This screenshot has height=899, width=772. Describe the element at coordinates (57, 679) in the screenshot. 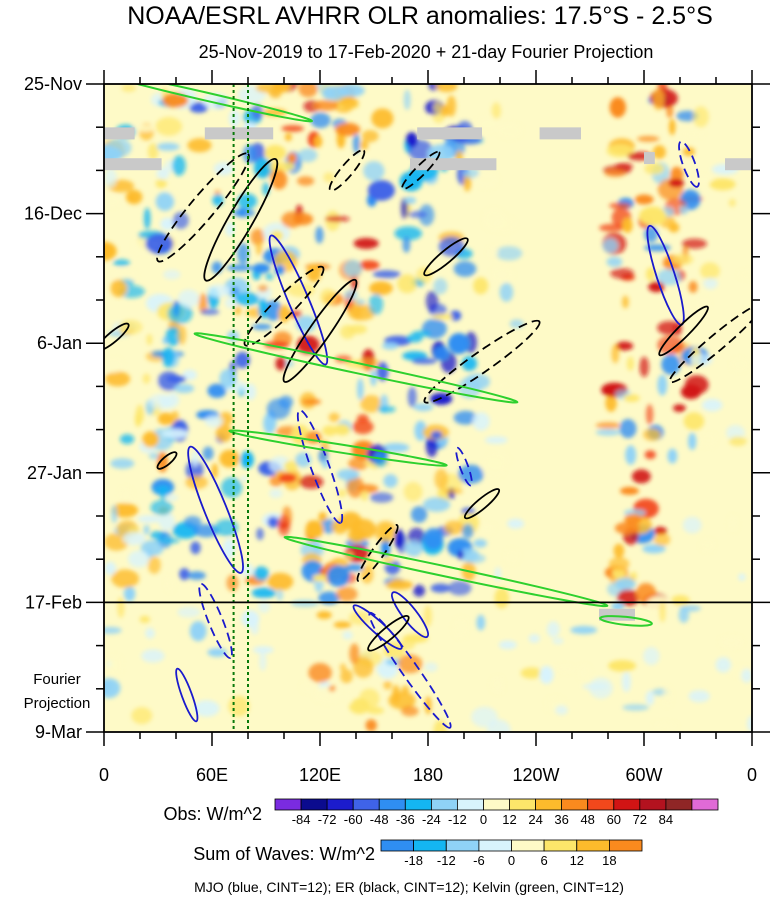

I see `projection-label-line1: Fourier` at that location.